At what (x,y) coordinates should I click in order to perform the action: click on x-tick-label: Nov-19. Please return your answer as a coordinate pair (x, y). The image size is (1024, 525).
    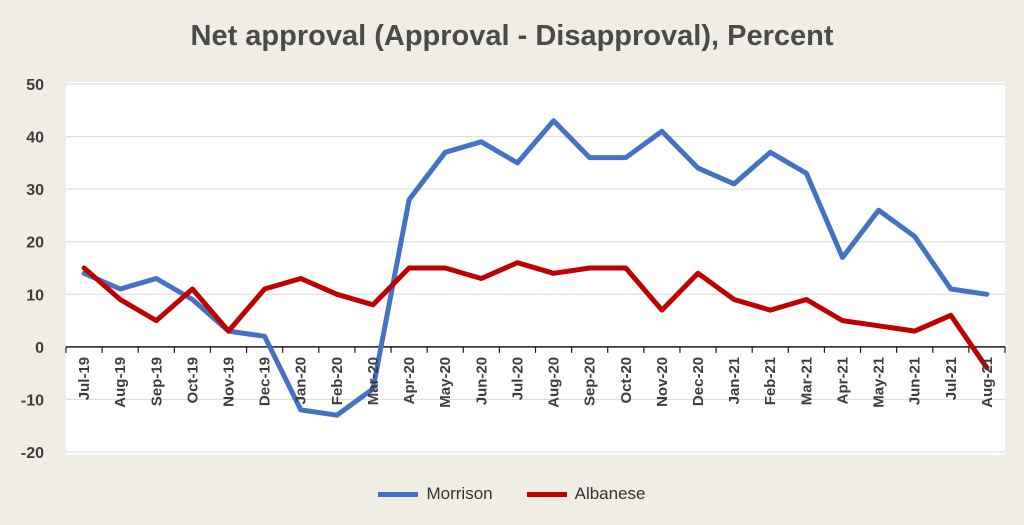
    Looking at the image, I should click on (229, 382).